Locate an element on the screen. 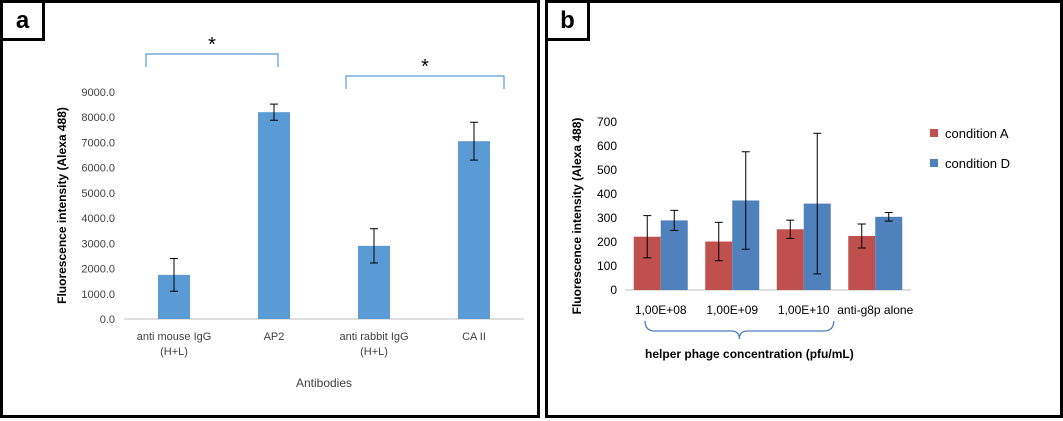  y-tick-label: 0 is located at coordinates (613, 290).